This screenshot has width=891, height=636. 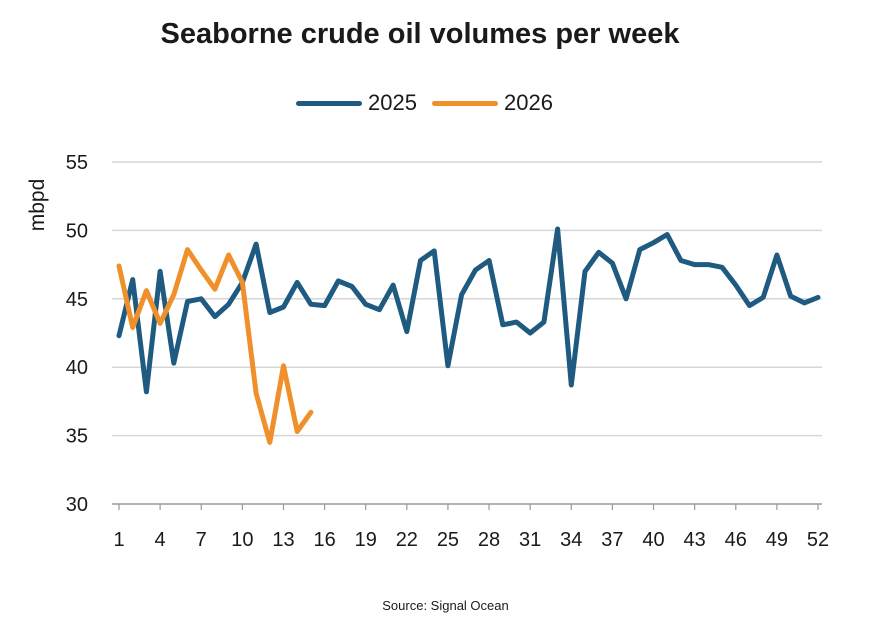 I want to click on legend-label-2026: 2026, so click(x=528, y=102).